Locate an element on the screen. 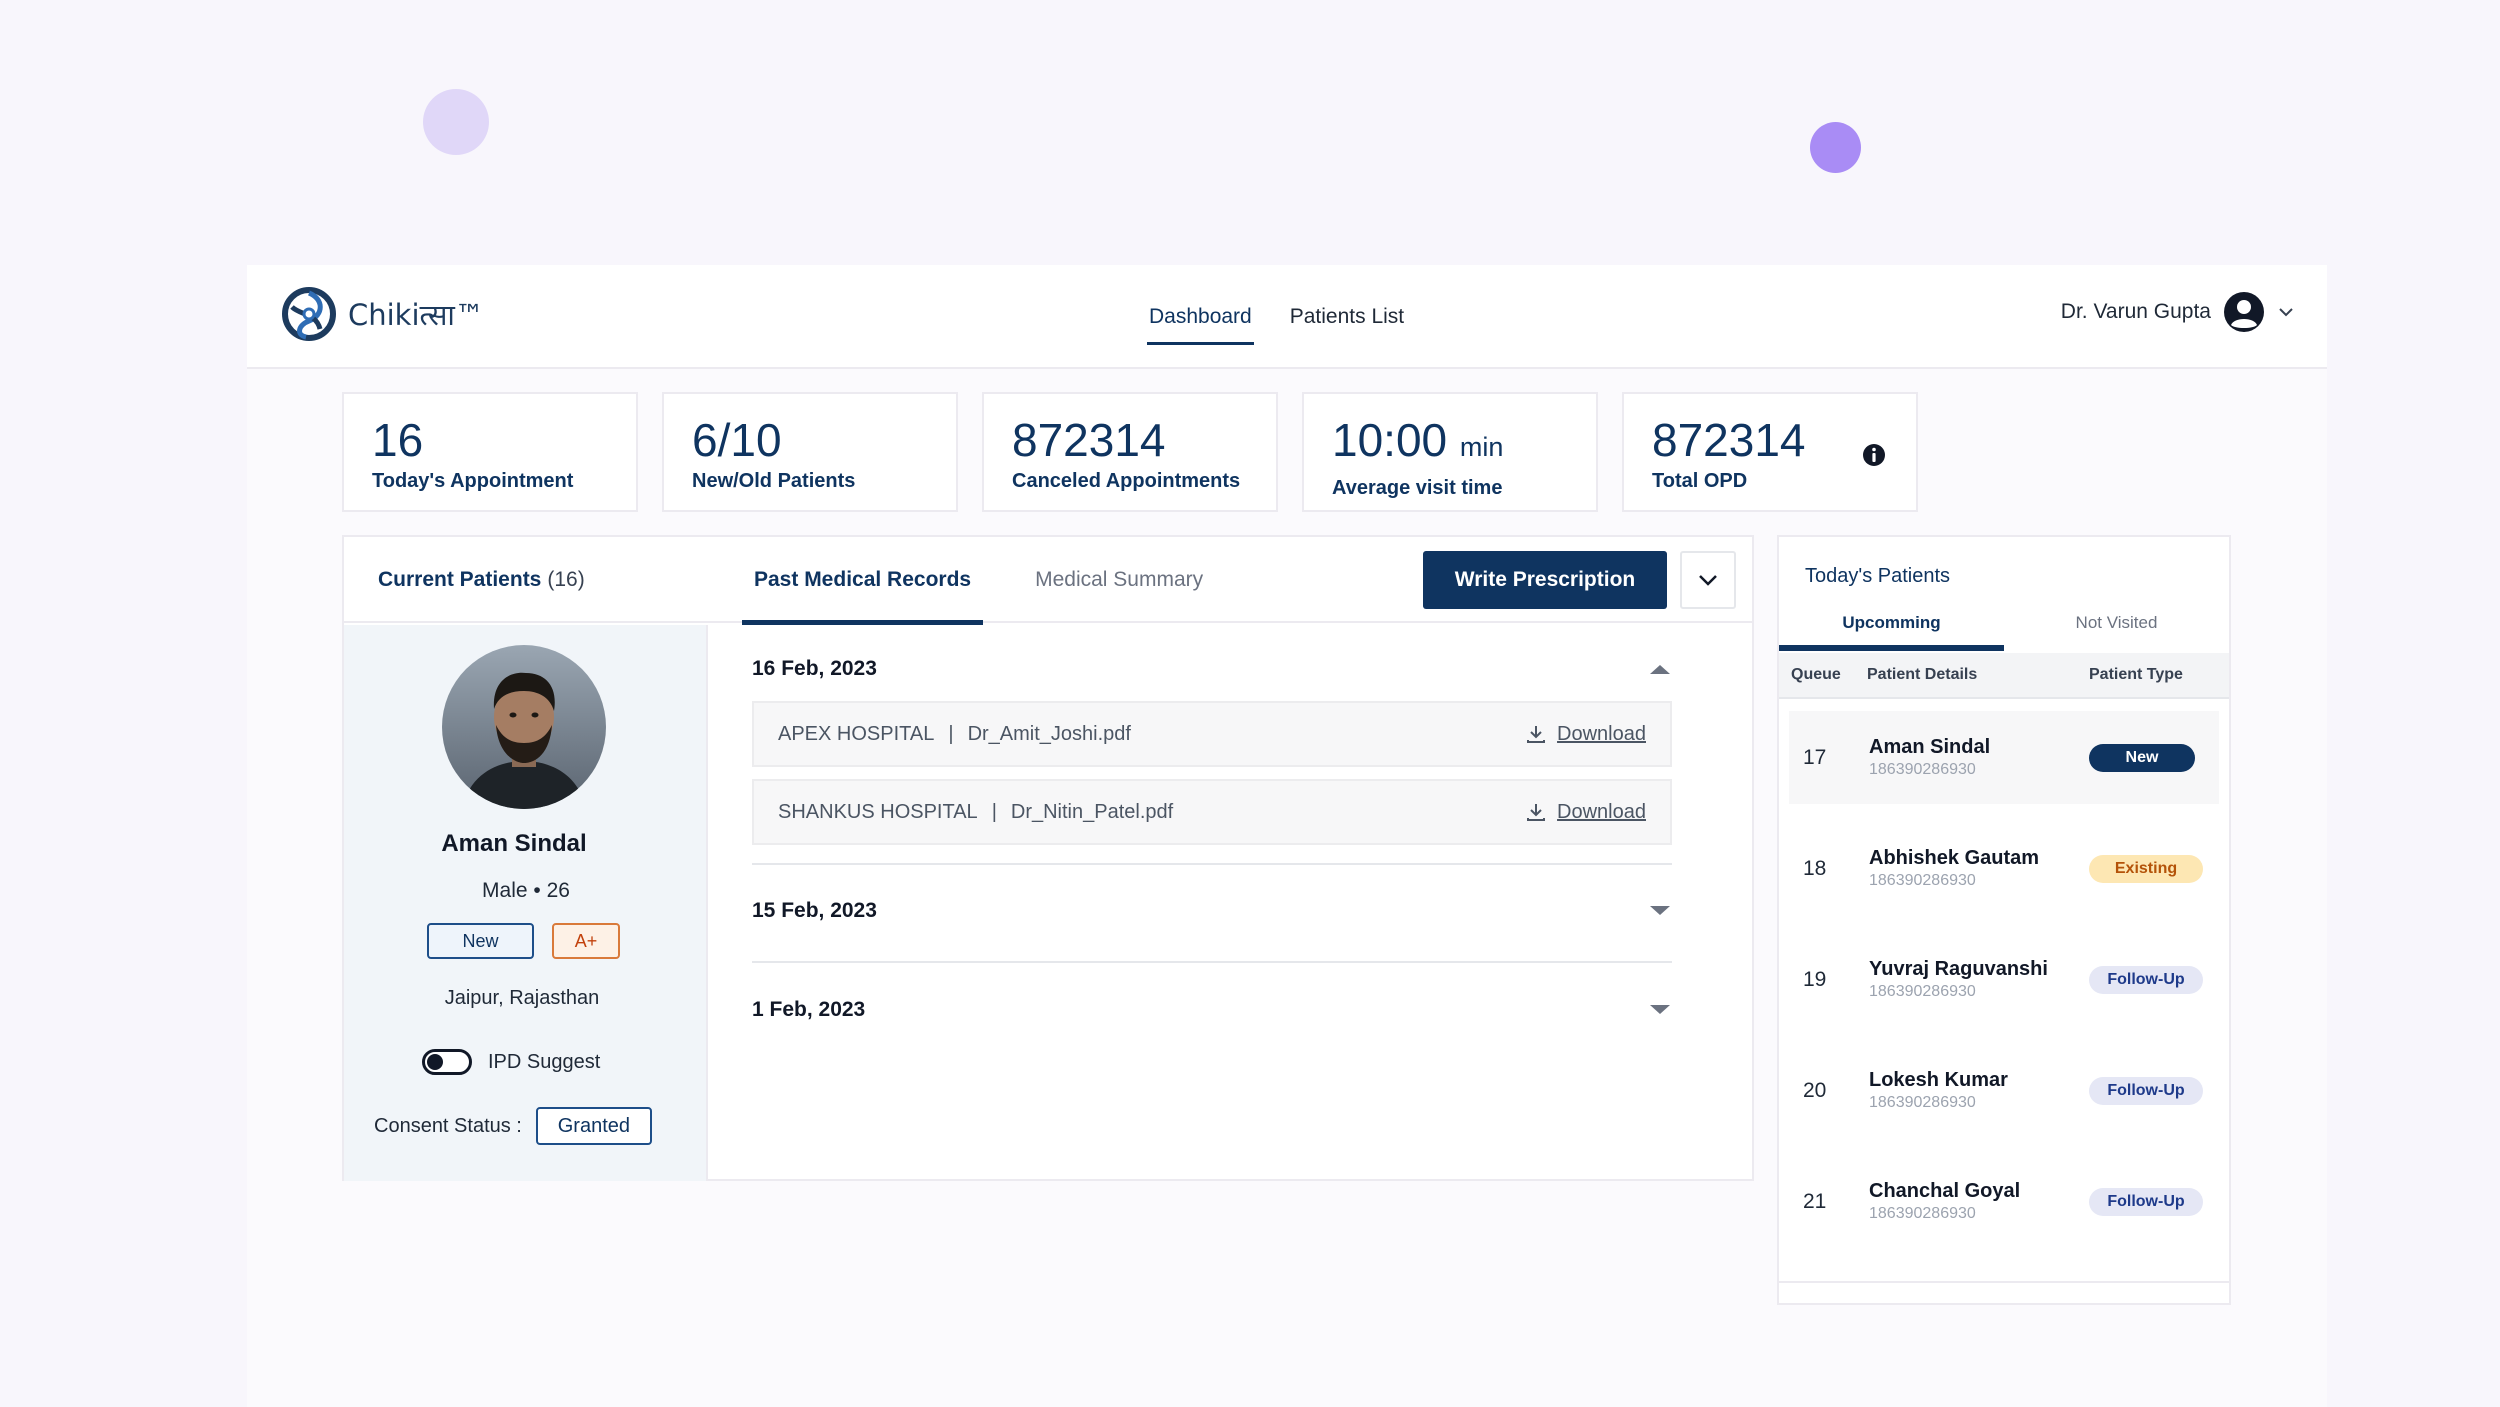 The width and height of the screenshot is (2500, 1407). stat-card-canceled-appointments: 872314 Canceled Appointments is located at coordinates (1130, 452).